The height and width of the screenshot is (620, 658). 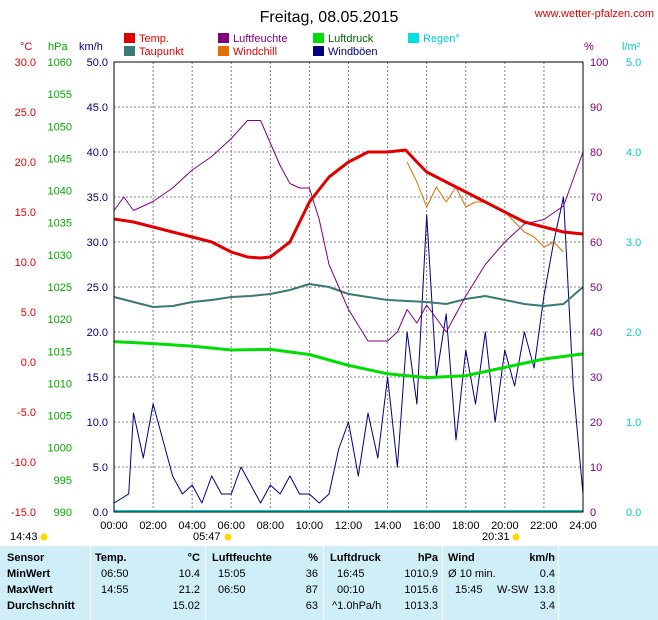 I want to click on header-pressure-unit: hPa, so click(x=427, y=558).